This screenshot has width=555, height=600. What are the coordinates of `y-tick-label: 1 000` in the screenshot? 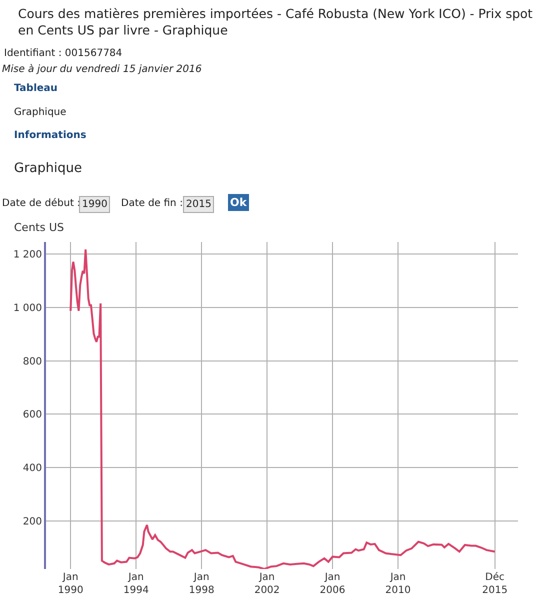 It's located at (27, 308).